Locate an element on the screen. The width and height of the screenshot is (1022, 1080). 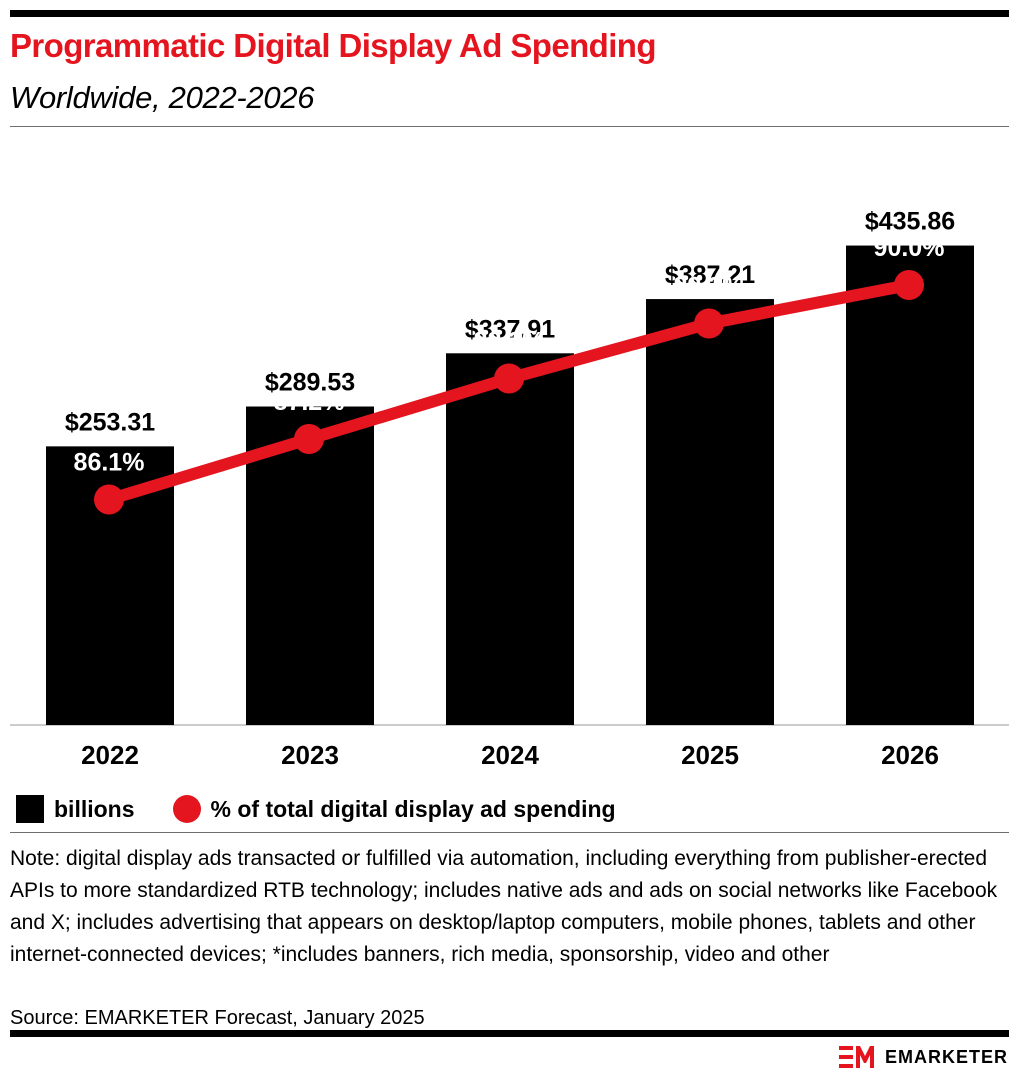
share-value-label: 88.3% is located at coordinates (509, 342).